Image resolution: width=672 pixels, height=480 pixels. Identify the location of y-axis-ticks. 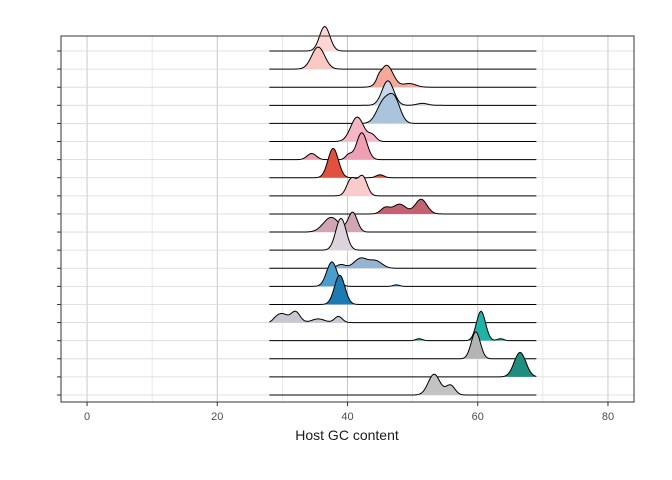
(59, 223).